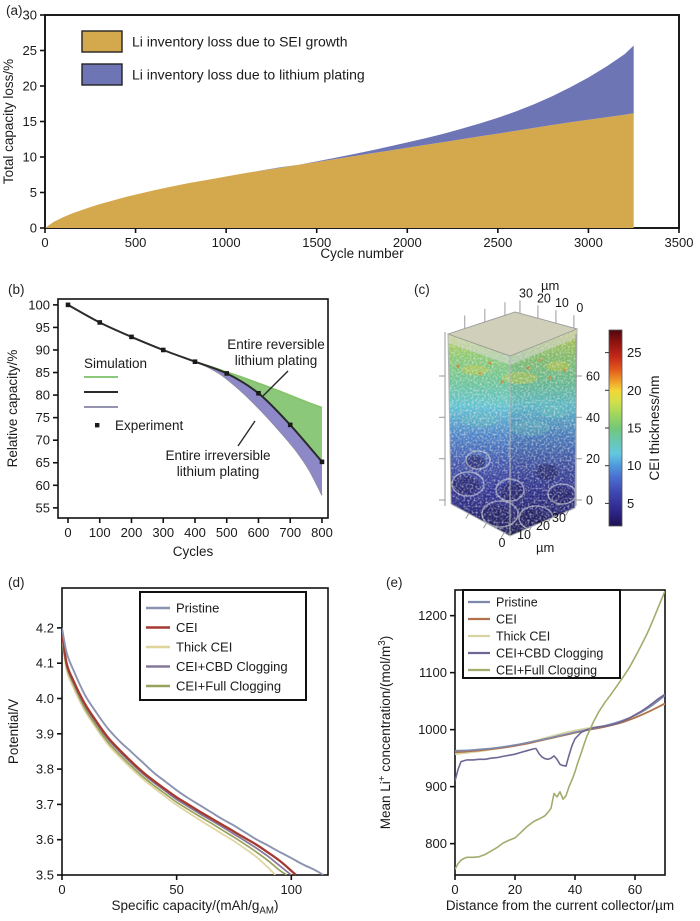 The height and width of the screenshot is (921, 700). Describe the element at coordinates (550, 285) in the screenshot. I see `svg-text: µm` at that location.